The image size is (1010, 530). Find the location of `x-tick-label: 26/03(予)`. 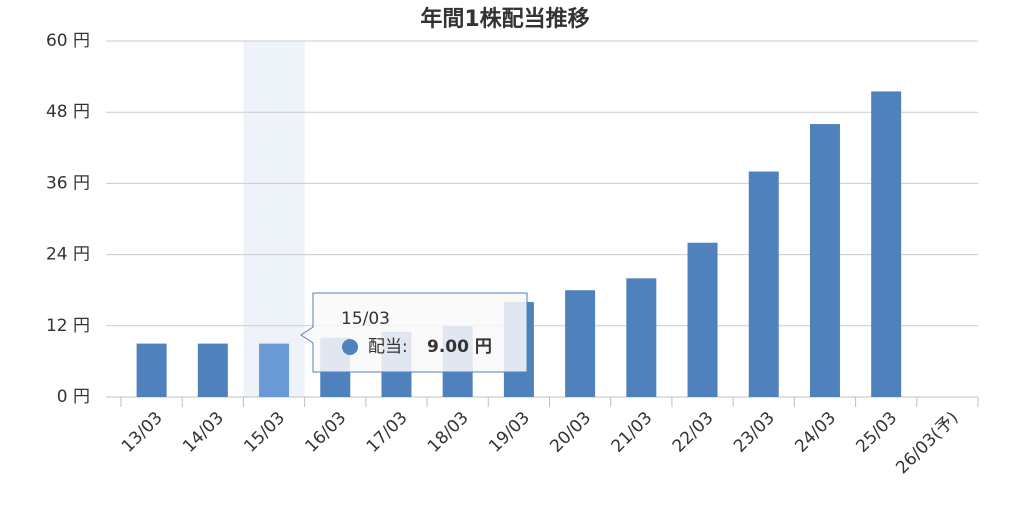

x-tick-label: 26/03(予) is located at coordinates (927, 443).